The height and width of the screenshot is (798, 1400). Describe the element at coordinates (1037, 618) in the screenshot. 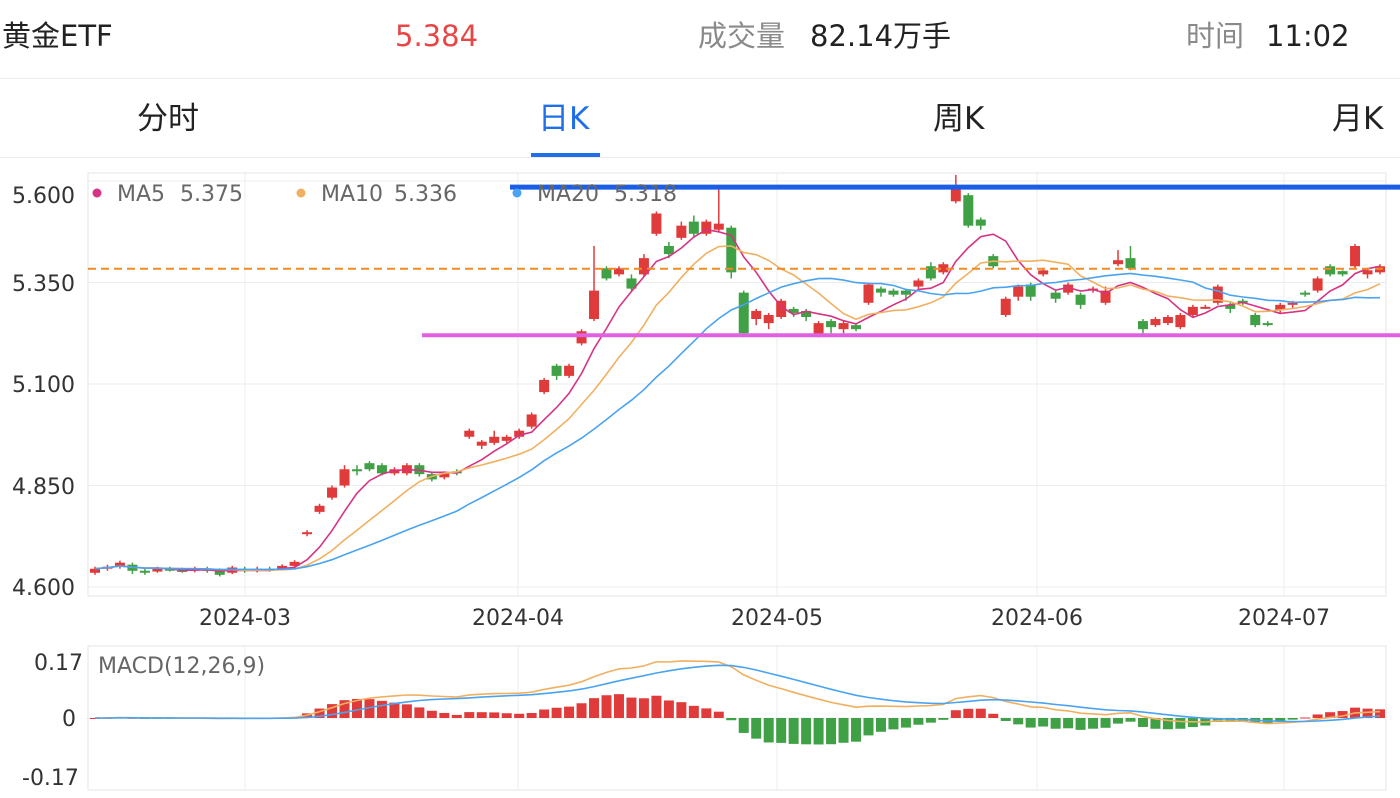

I see `date-tick: 2024-06` at that location.